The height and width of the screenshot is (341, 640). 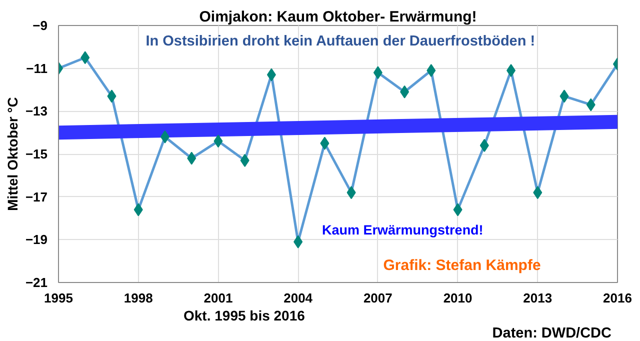 What do you see at coordinates (537, 298) in the screenshot?
I see `x-tick-label: 2013` at bounding box center [537, 298].